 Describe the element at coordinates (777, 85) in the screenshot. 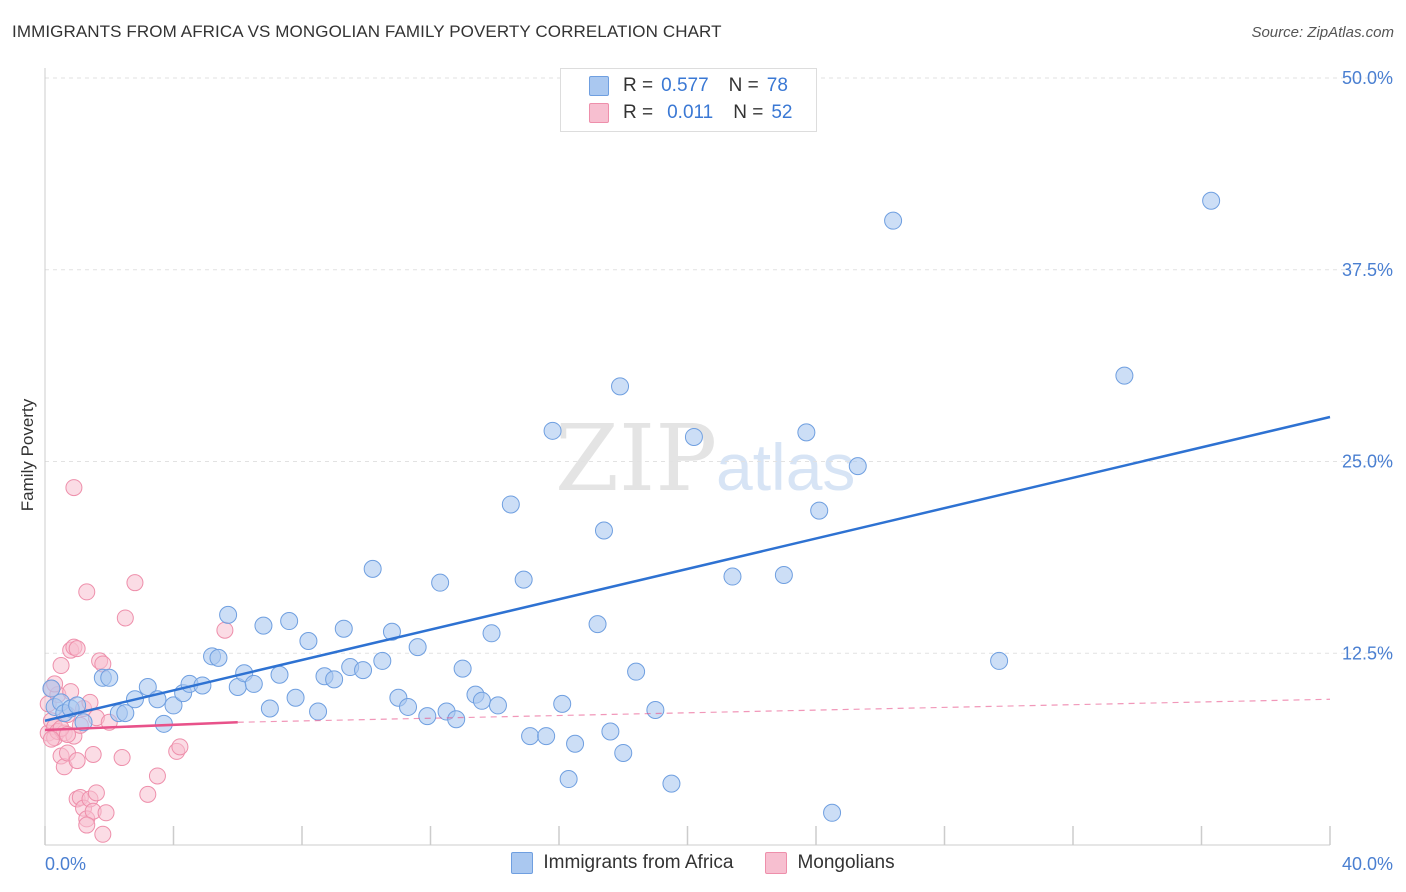

I see `n-value: 78` at that location.